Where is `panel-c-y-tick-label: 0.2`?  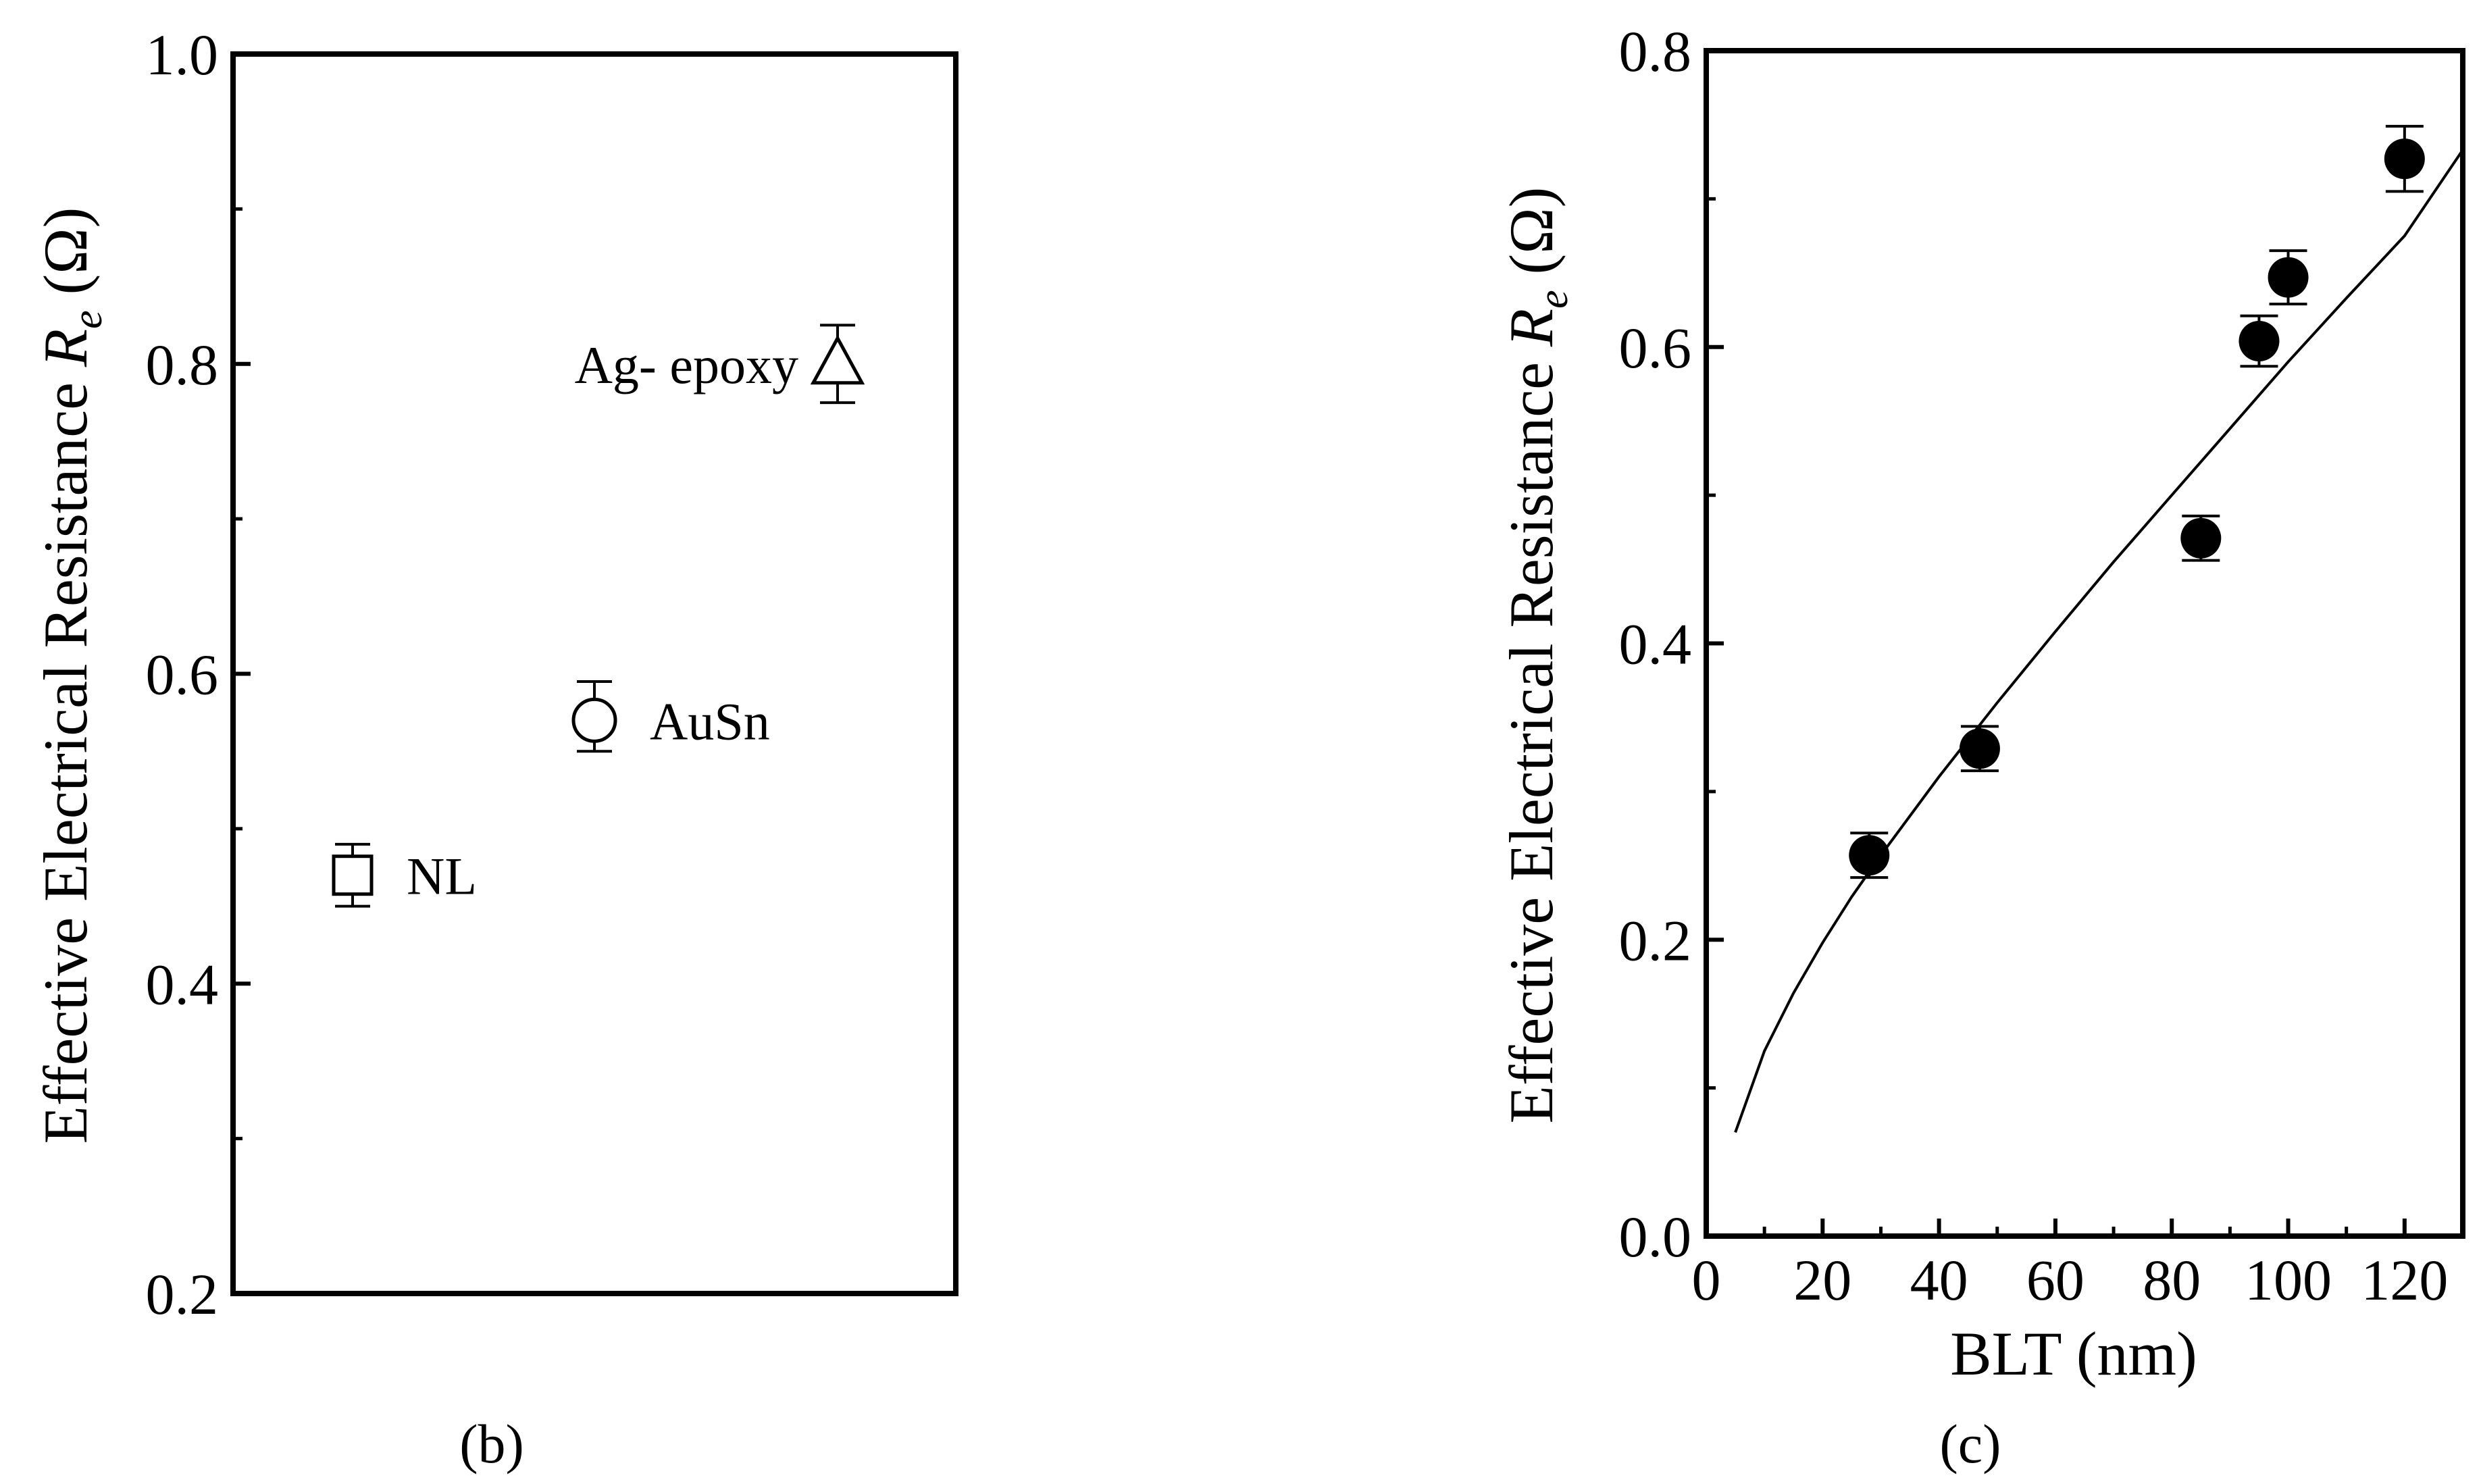 panel-c-y-tick-label: 0.2 is located at coordinates (1655, 940).